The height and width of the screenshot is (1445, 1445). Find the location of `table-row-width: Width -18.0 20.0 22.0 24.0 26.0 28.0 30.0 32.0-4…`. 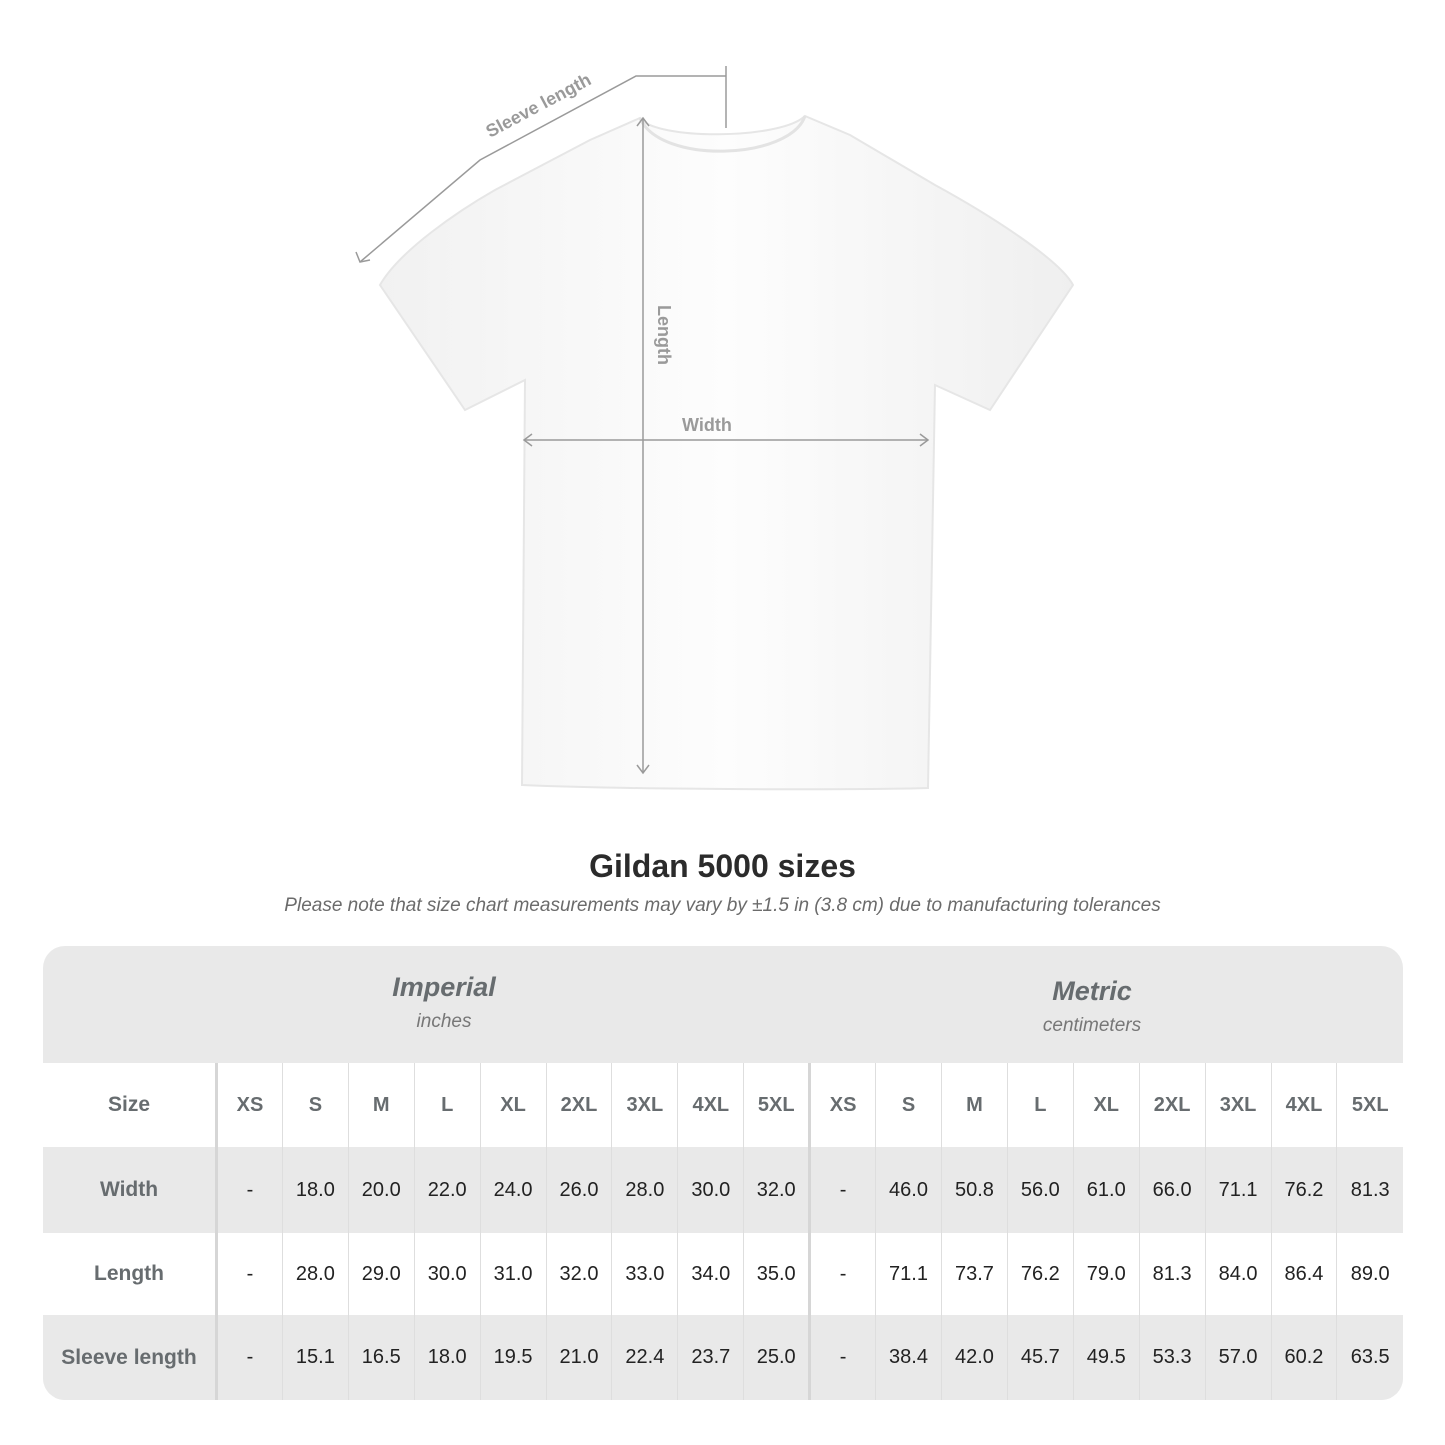

table-row-width: Width -18.0 20.0 22.0 24.0 26.0 28.0 30.0 32.0-4… is located at coordinates (723, 1190).